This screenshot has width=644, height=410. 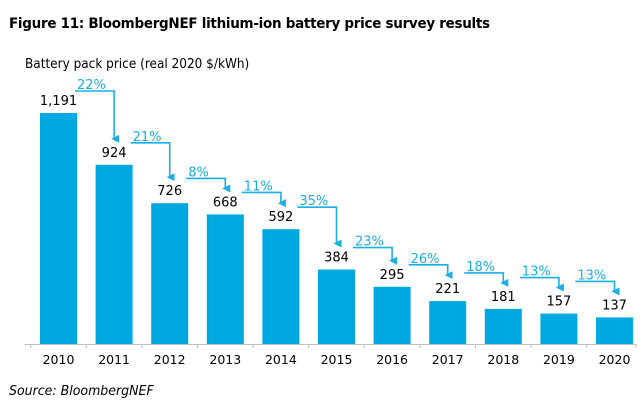 What do you see at coordinates (225, 279) in the screenshot?
I see `bar-2013` at bounding box center [225, 279].